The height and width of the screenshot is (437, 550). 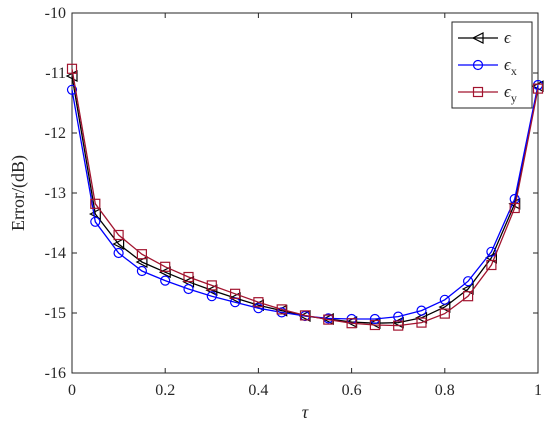 What do you see at coordinates (55, 13) in the screenshot?
I see `y-tick-label: -10` at bounding box center [55, 13].